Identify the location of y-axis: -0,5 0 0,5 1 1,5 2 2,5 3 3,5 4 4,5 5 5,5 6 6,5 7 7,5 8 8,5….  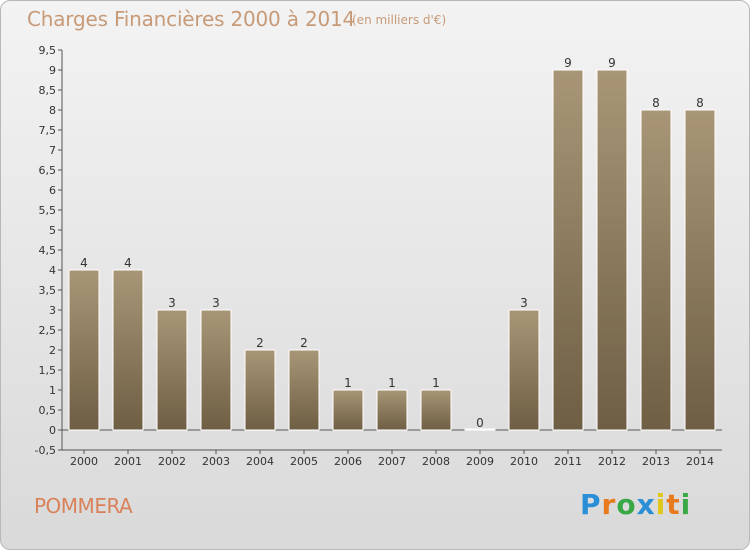
(49, 250).